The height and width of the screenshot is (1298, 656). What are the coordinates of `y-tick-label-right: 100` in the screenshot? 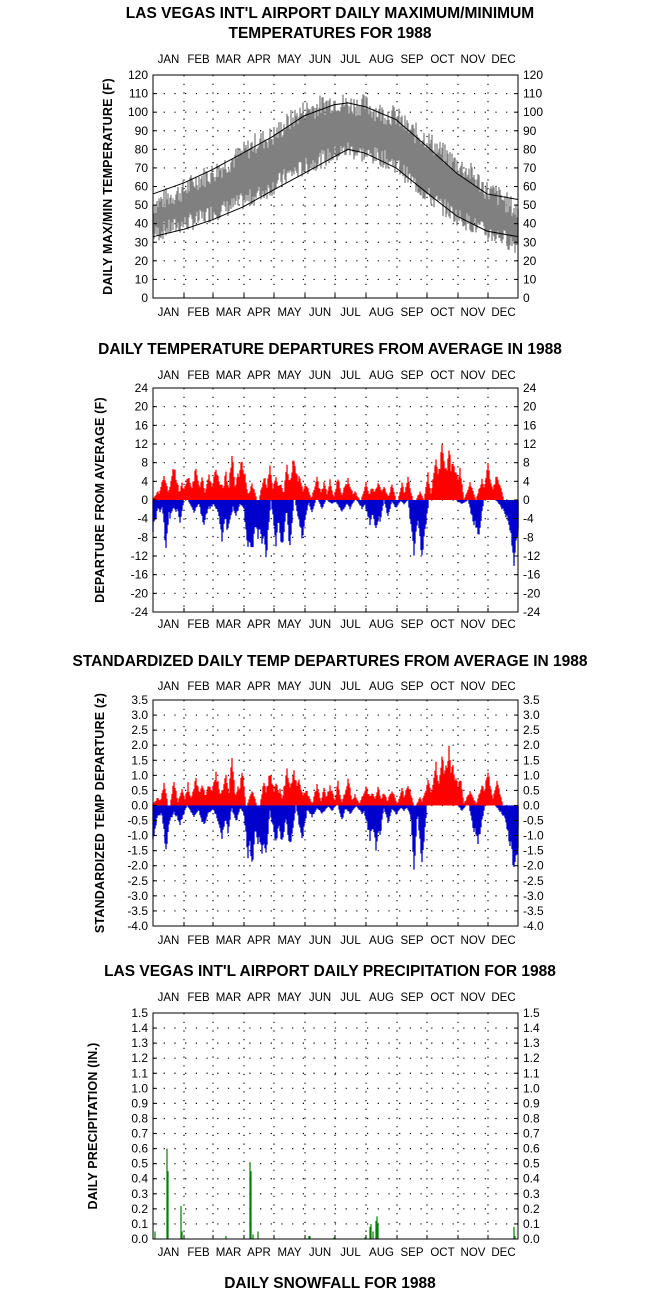 It's located at (533, 112).